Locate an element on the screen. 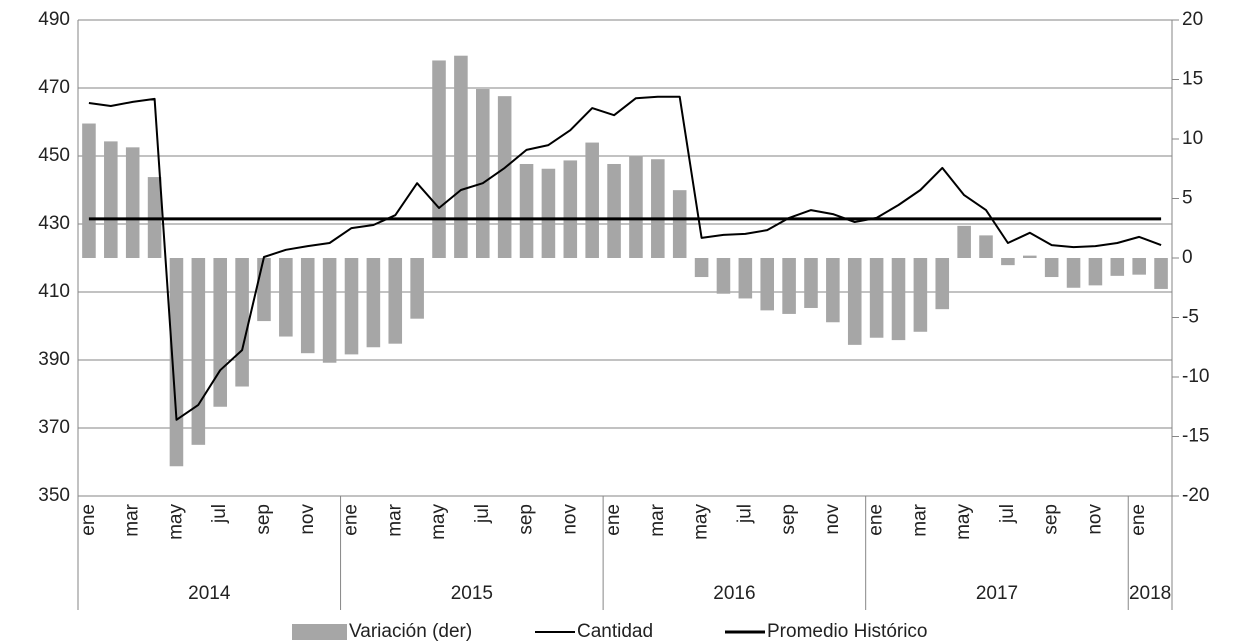 Image resolution: width=1249 pixels, height=644 pixels. x-group-label: 2015 is located at coordinates (472, 593).